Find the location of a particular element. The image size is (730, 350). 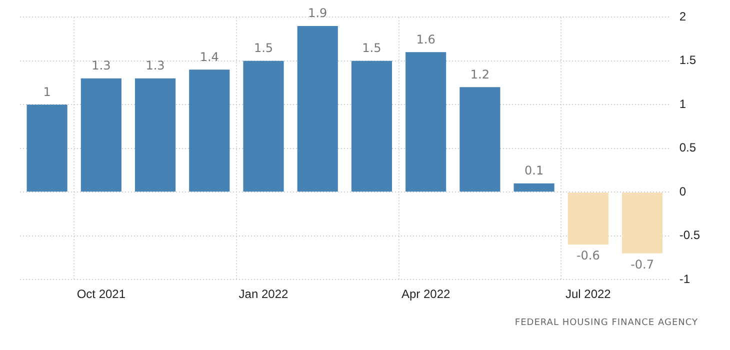

y-tick-label: 1.5 is located at coordinates (687, 60).